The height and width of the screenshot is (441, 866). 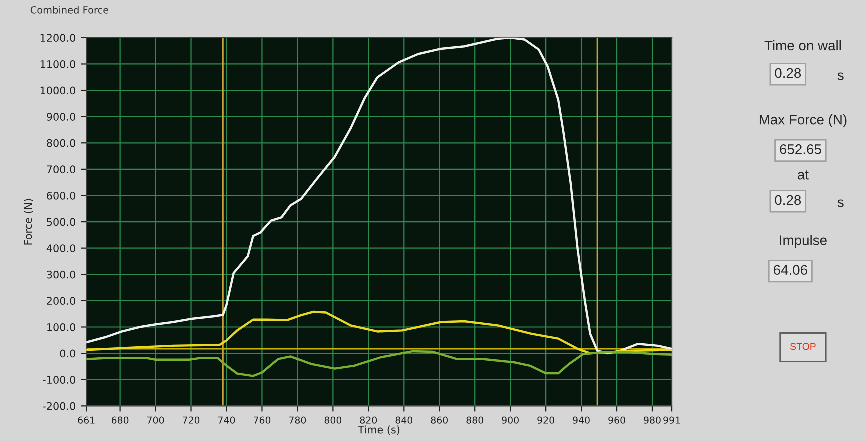 What do you see at coordinates (69, 10) in the screenshot?
I see `chart-title: Combined Force` at bounding box center [69, 10].